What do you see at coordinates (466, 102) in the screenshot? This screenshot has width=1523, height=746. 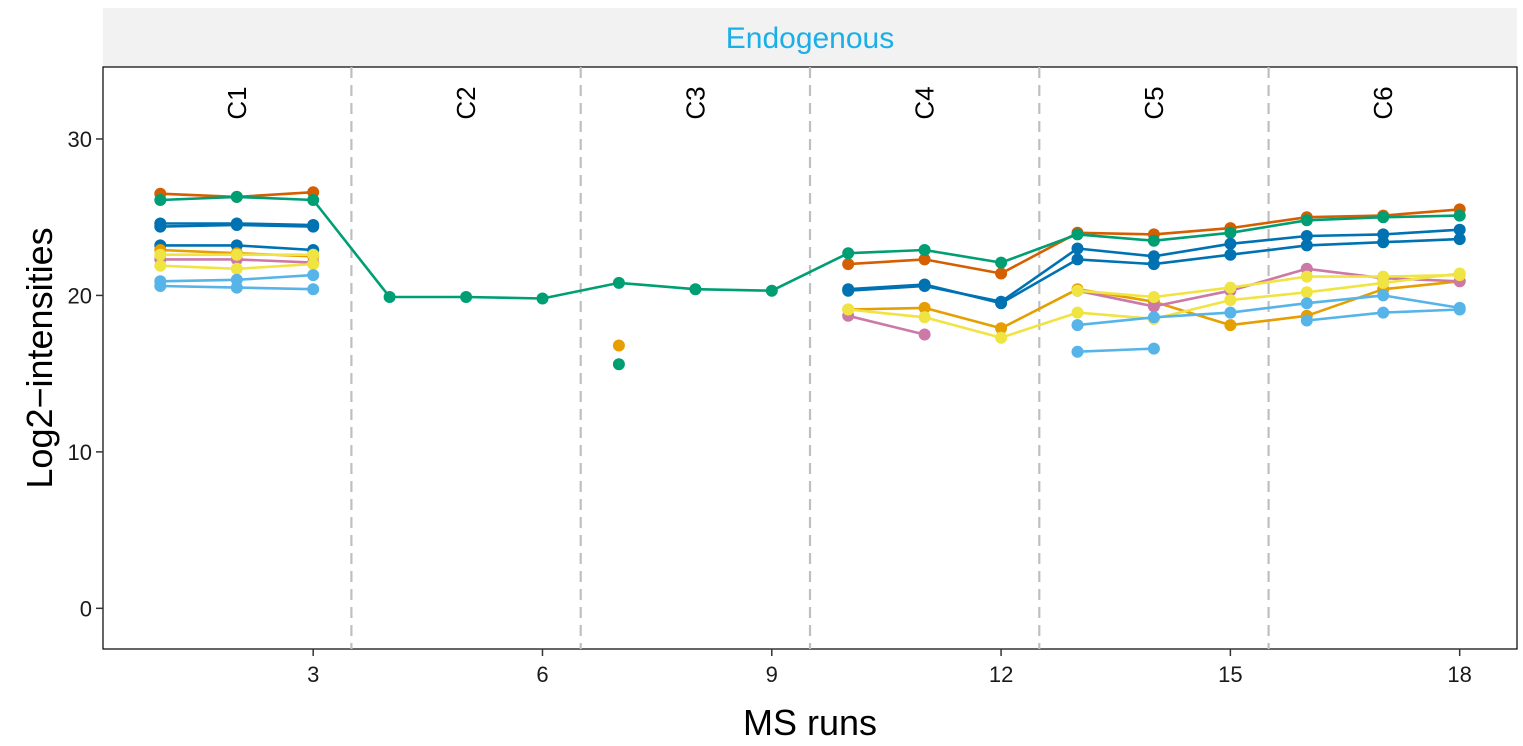 I see `condition-label: C2` at bounding box center [466, 102].